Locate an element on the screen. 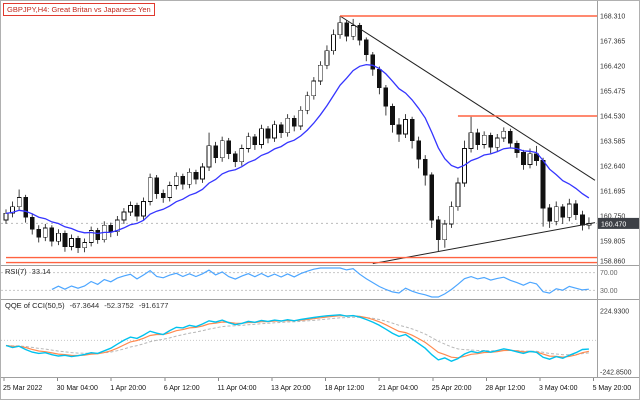  time-axis-label: 6 Apr 12:00 is located at coordinates (182, 388).